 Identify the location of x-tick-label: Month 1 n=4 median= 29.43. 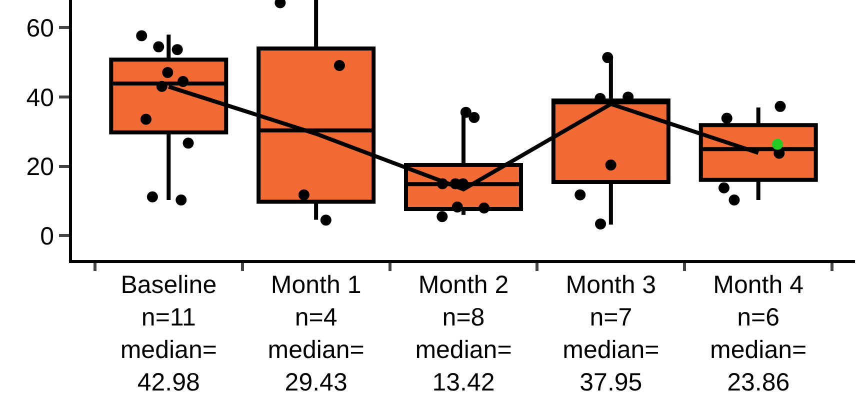
(316, 333).